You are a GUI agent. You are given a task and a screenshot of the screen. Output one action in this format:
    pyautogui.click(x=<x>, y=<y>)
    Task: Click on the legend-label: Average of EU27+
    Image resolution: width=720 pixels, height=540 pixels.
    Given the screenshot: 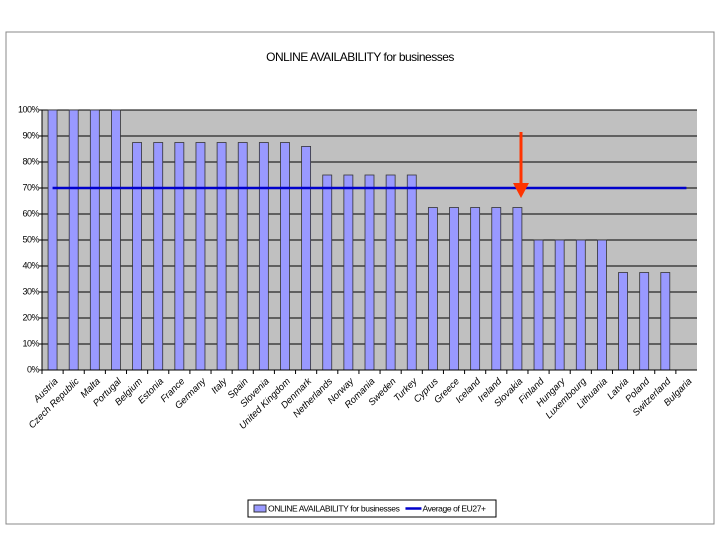 What is the action you would take?
    pyautogui.click(x=454, y=508)
    